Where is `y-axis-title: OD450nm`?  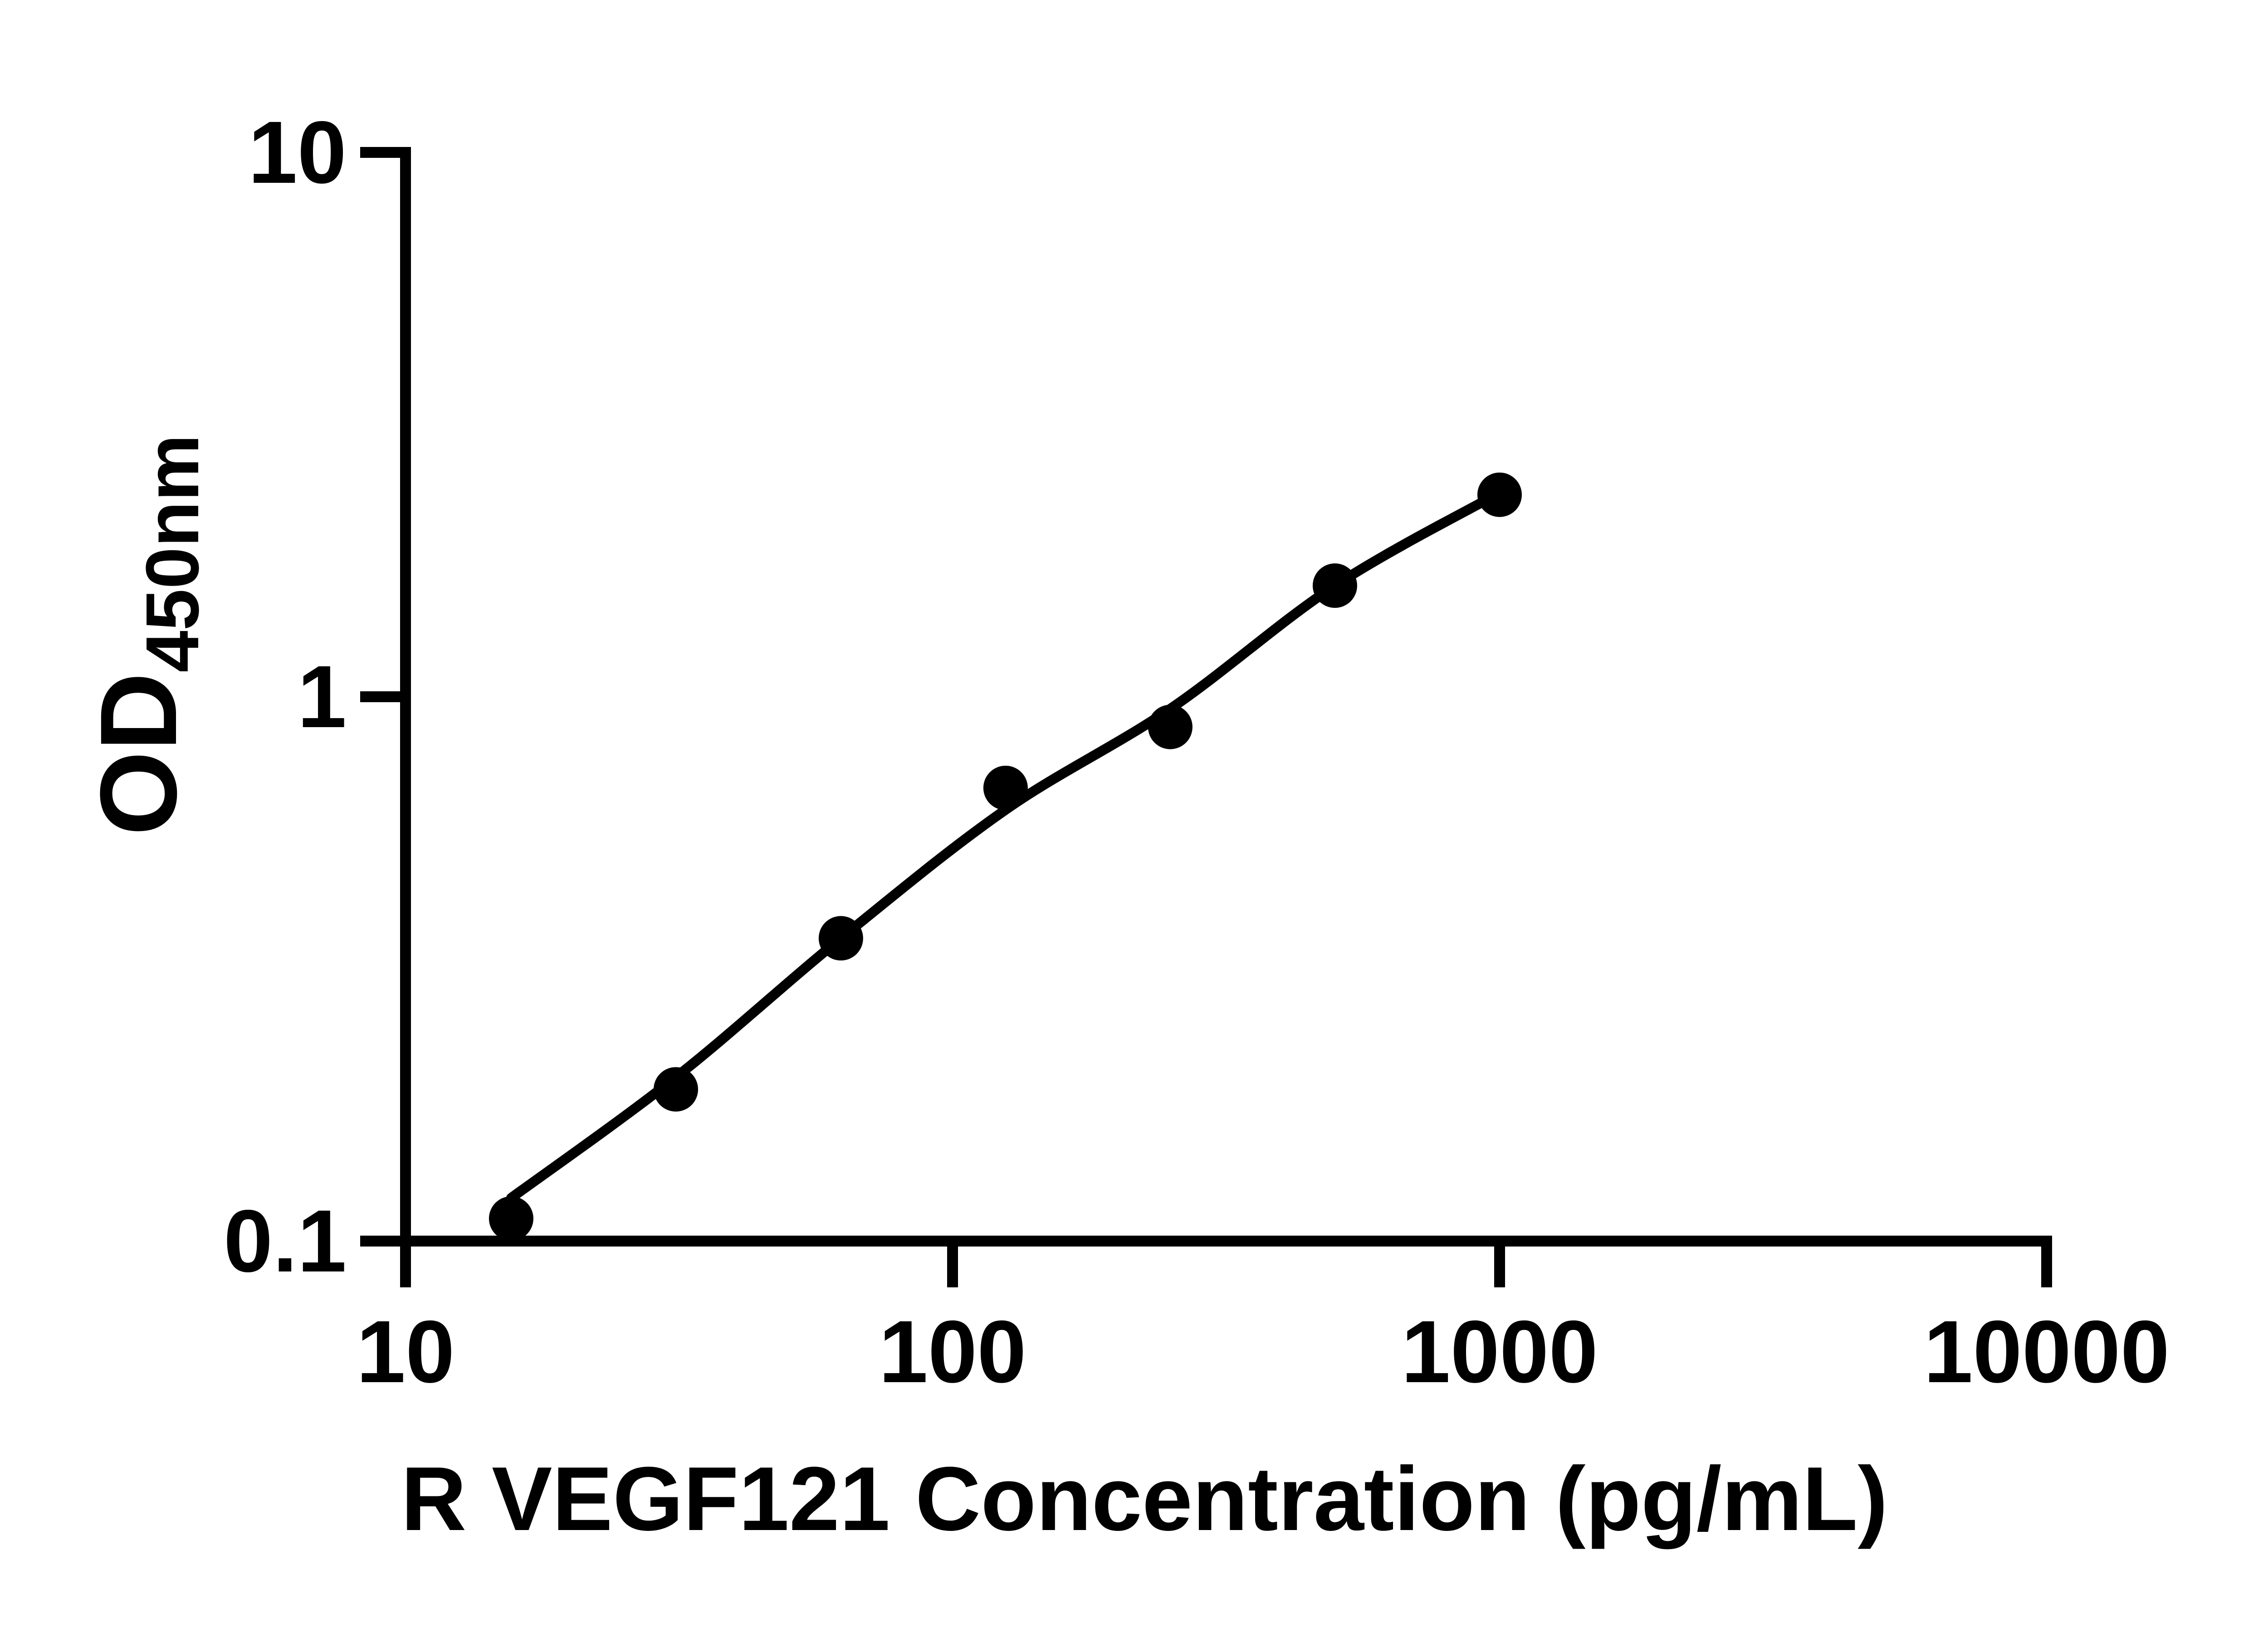 y-axis-title: OD450nm is located at coordinates (139, 635).